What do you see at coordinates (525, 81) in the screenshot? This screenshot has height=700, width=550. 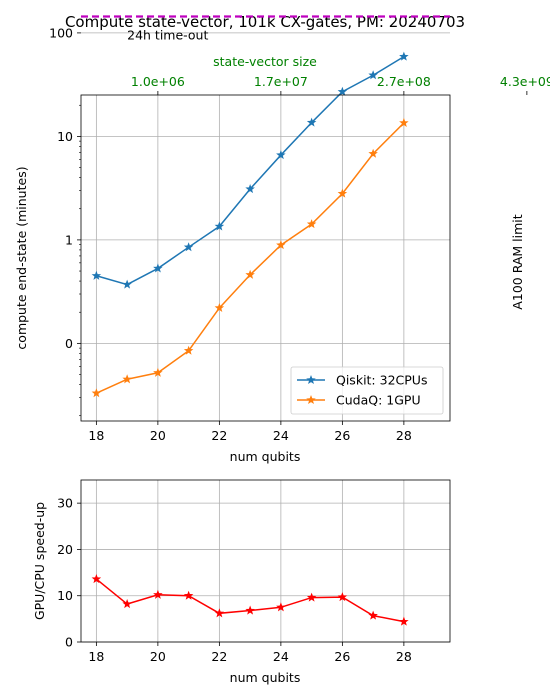 I see `top-secondary-tick-label: 4.3e+09` at bounding box center [525, 81].